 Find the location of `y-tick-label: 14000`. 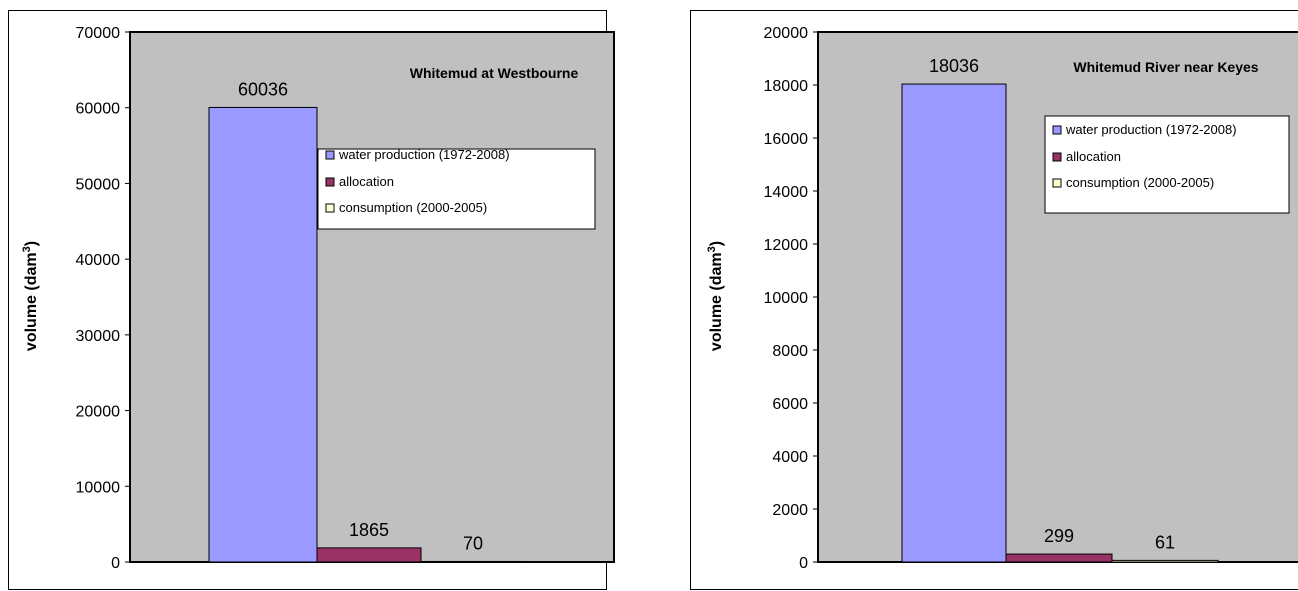

y-tick-label: 14000 is located at coordinates (786, 192).